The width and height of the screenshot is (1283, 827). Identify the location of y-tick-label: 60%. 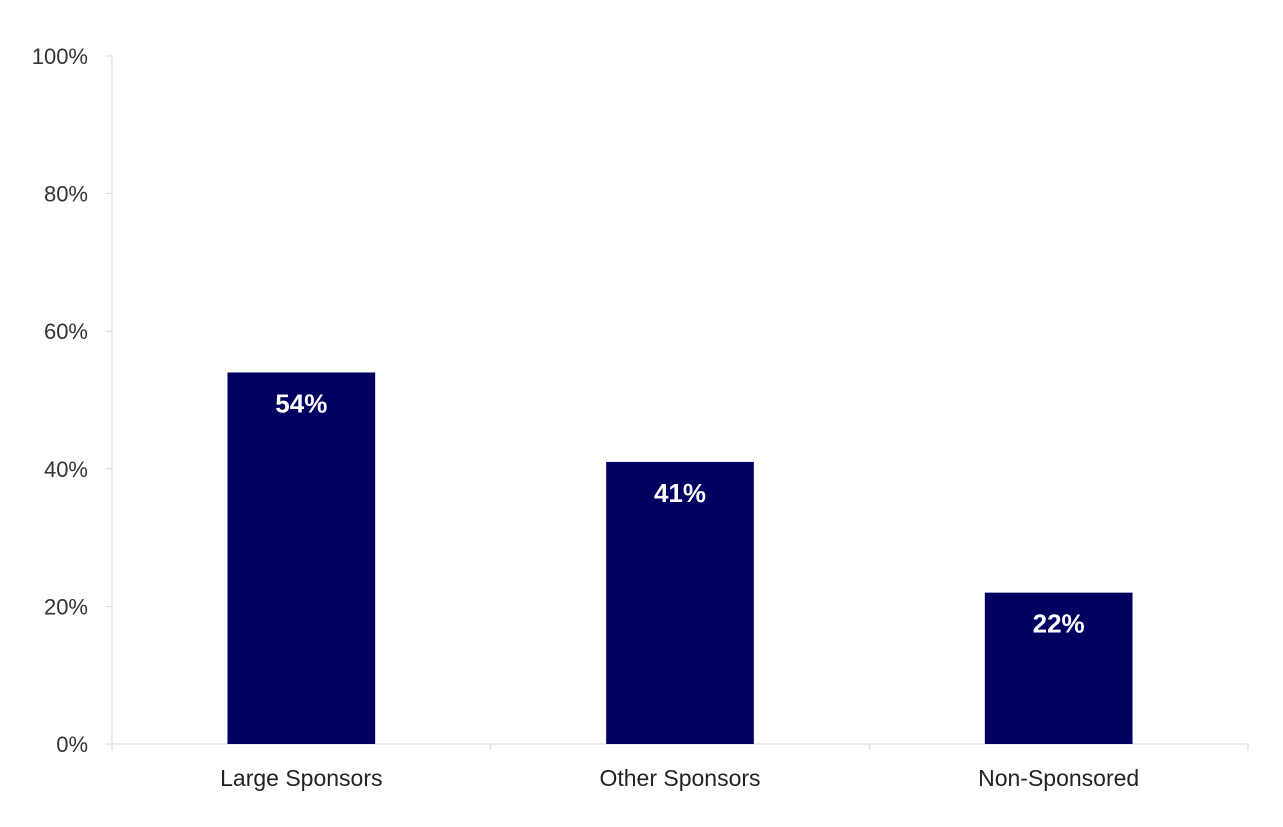
(66, 331).